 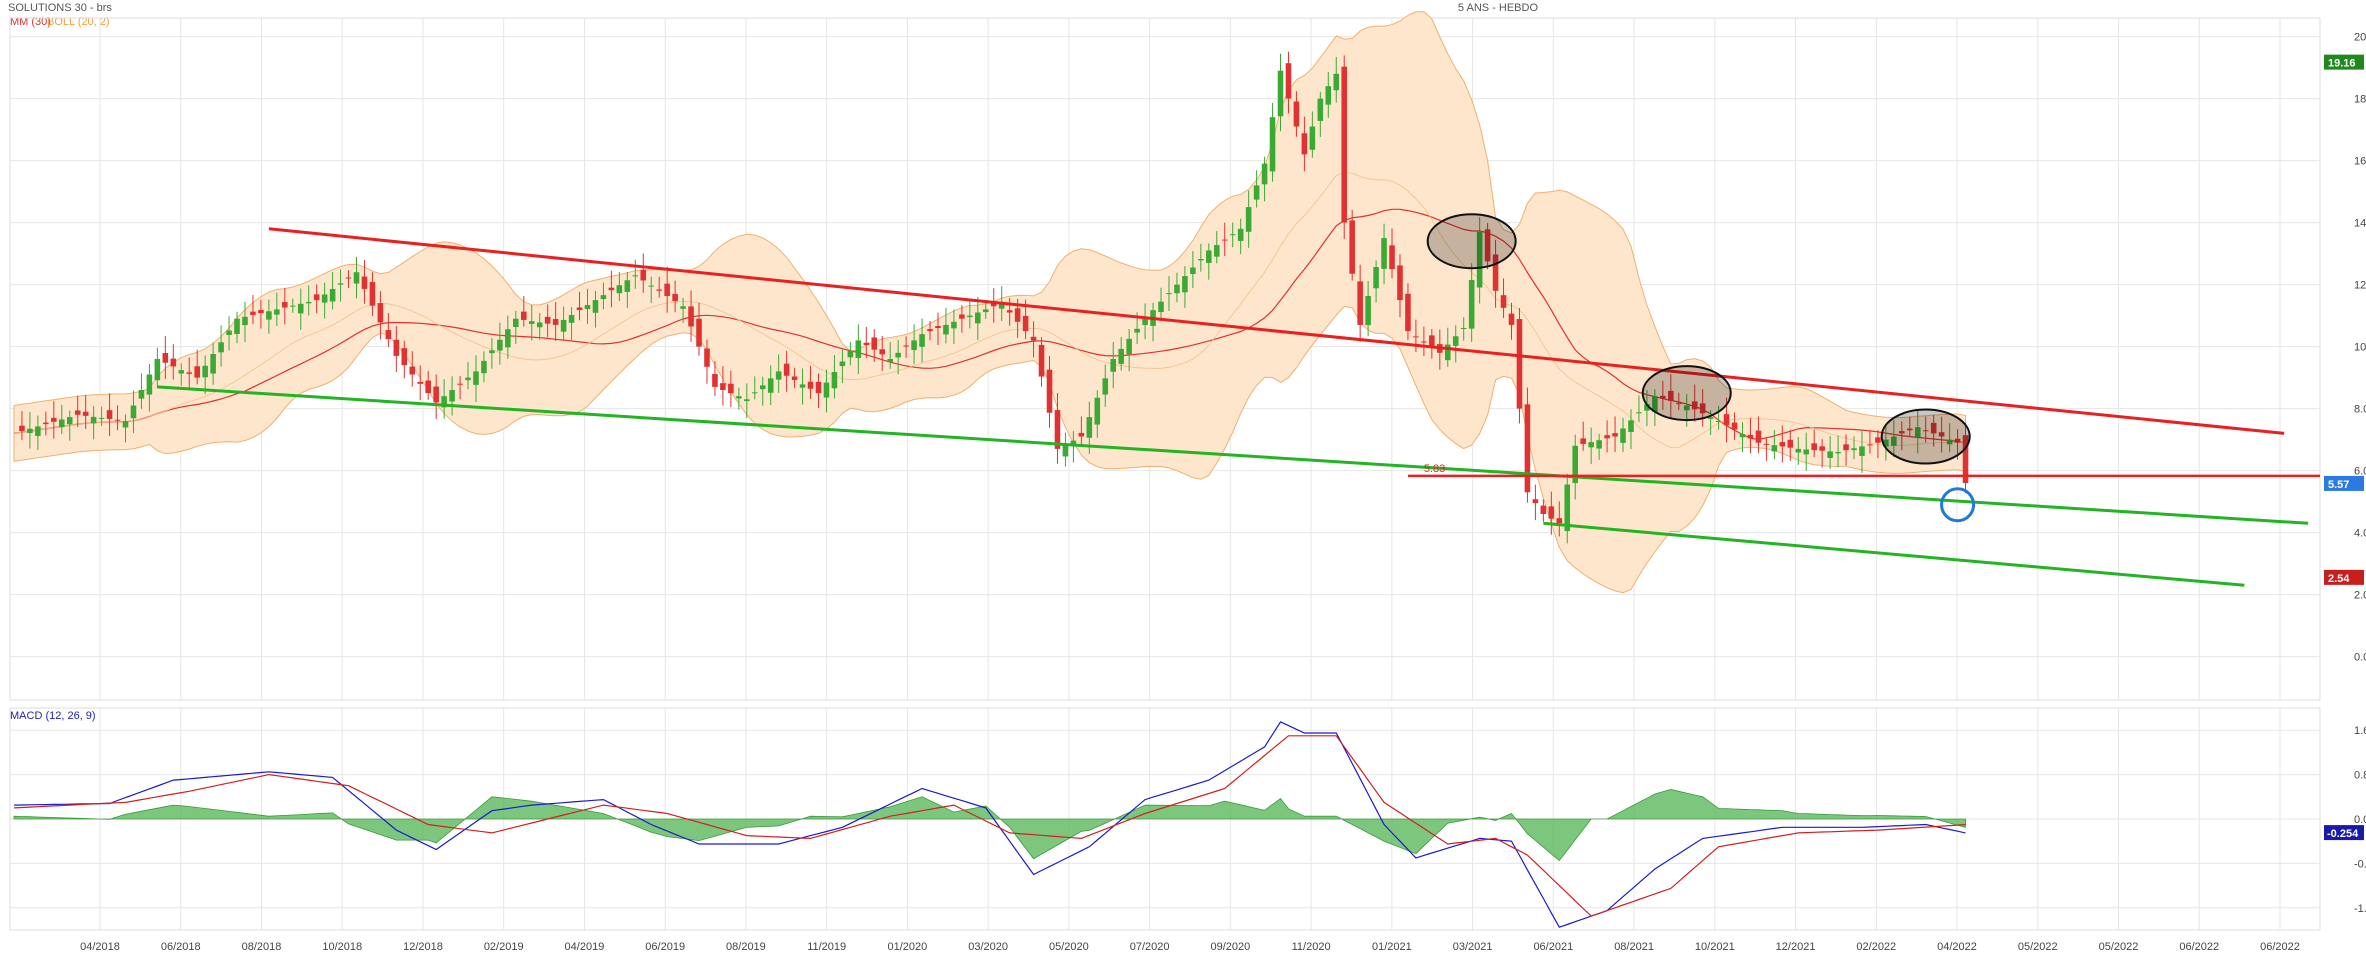 What do you see at coordinates (2344, 577) in the screenshot?
I see `price-badge-low-bg` at bounding box center [2344, 577].